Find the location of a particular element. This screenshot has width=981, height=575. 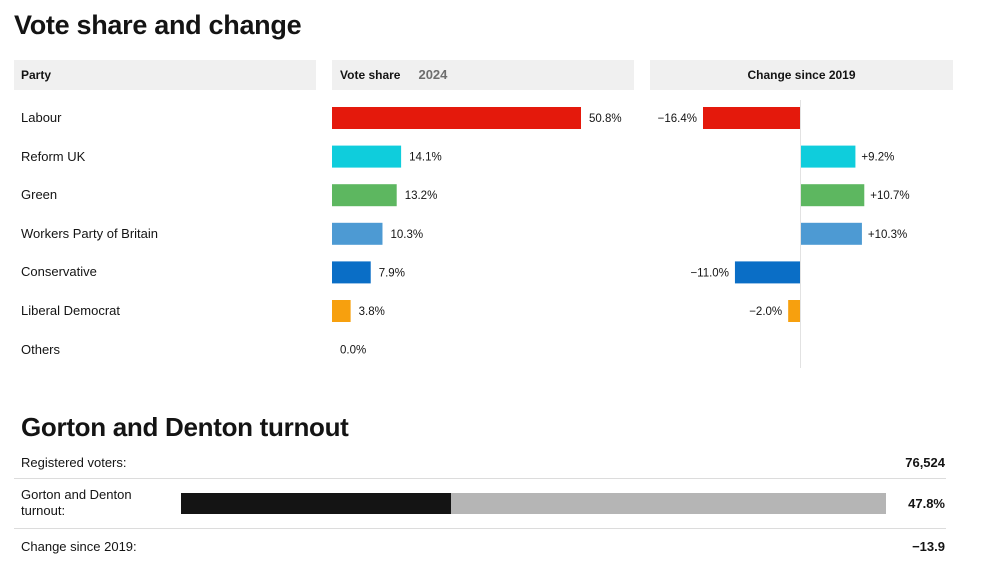

change-header-label: Change since 2019 is located at coordinates (801, 75).